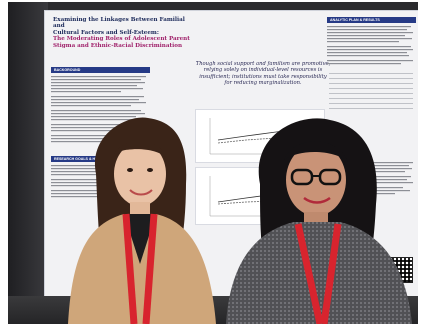 This screenshot has height=326, width=426. Describe the element at coordinates (309, 273) in the screenshot. I see `lanyard-right` at that location.